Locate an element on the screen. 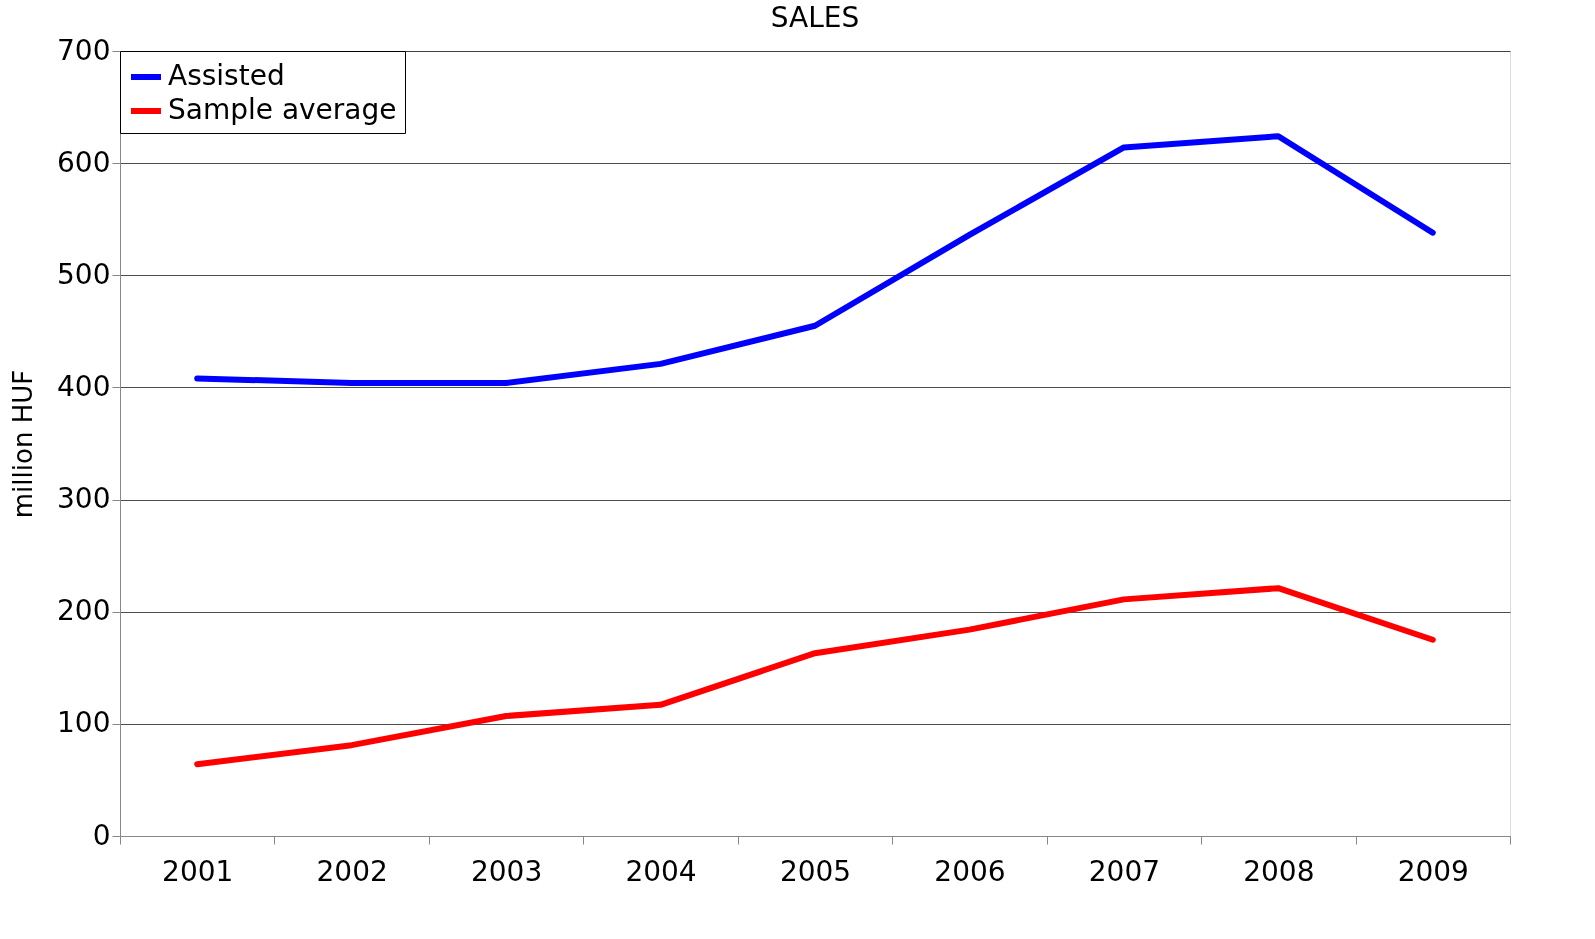 Image resolution: width=1595 pixels, height=939 pixels. legend-label: Sample average is located at coordinates (282, 109).